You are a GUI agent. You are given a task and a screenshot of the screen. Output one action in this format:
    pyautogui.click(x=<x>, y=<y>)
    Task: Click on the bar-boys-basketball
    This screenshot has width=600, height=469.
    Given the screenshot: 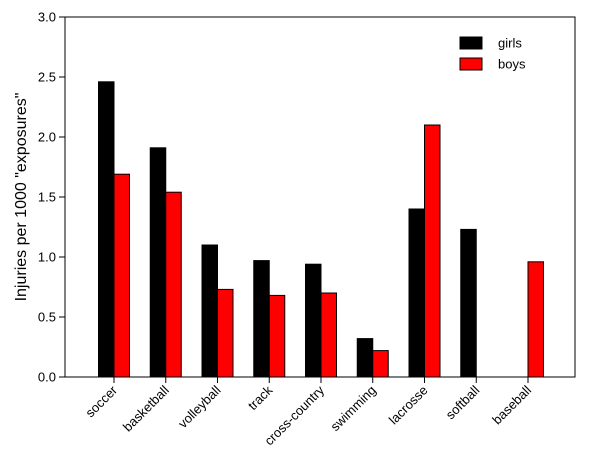 What is the action you would take?
    pyautogui.click(x=173, y=284)
    